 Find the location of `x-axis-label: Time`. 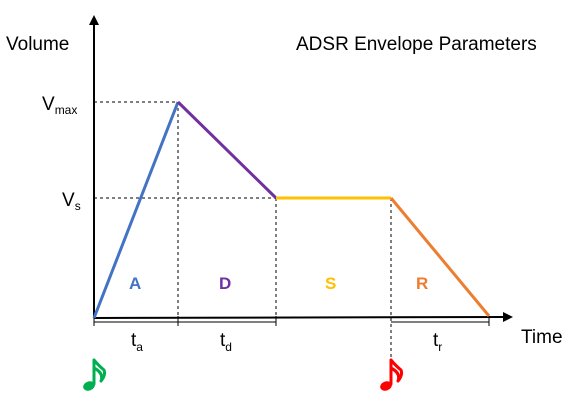

x-axis-label: Time is located at coordinates (542, 337).